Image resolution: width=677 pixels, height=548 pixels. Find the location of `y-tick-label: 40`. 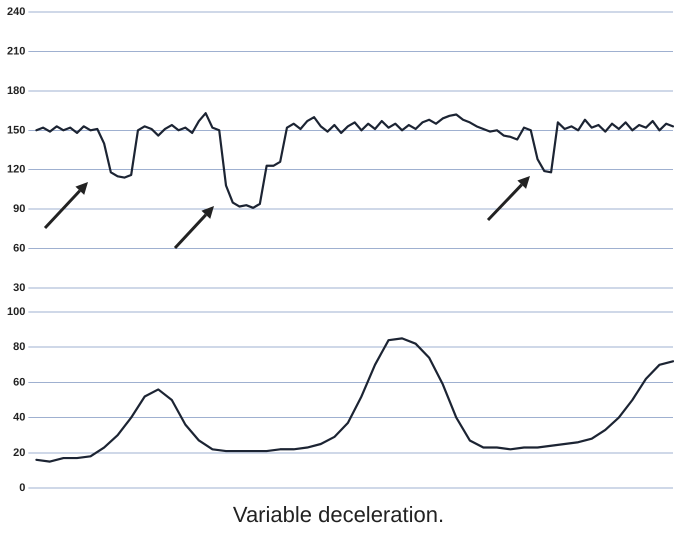

y-tick-label: 40 is located at coordinates (19, 418).